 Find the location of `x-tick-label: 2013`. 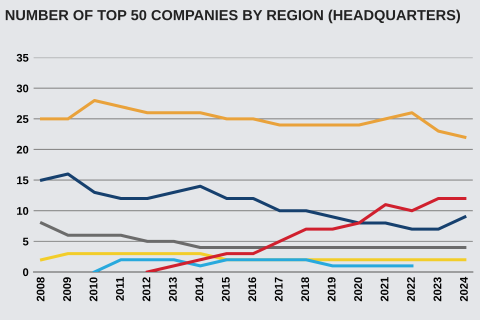

x-tick-label: 2013 is located at coordinates (172, 289).